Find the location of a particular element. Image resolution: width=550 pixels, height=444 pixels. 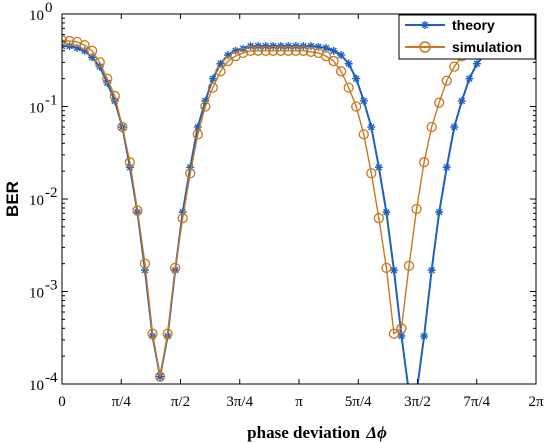

y-tick-exponent: 0 is located at coordinates (49, 8).